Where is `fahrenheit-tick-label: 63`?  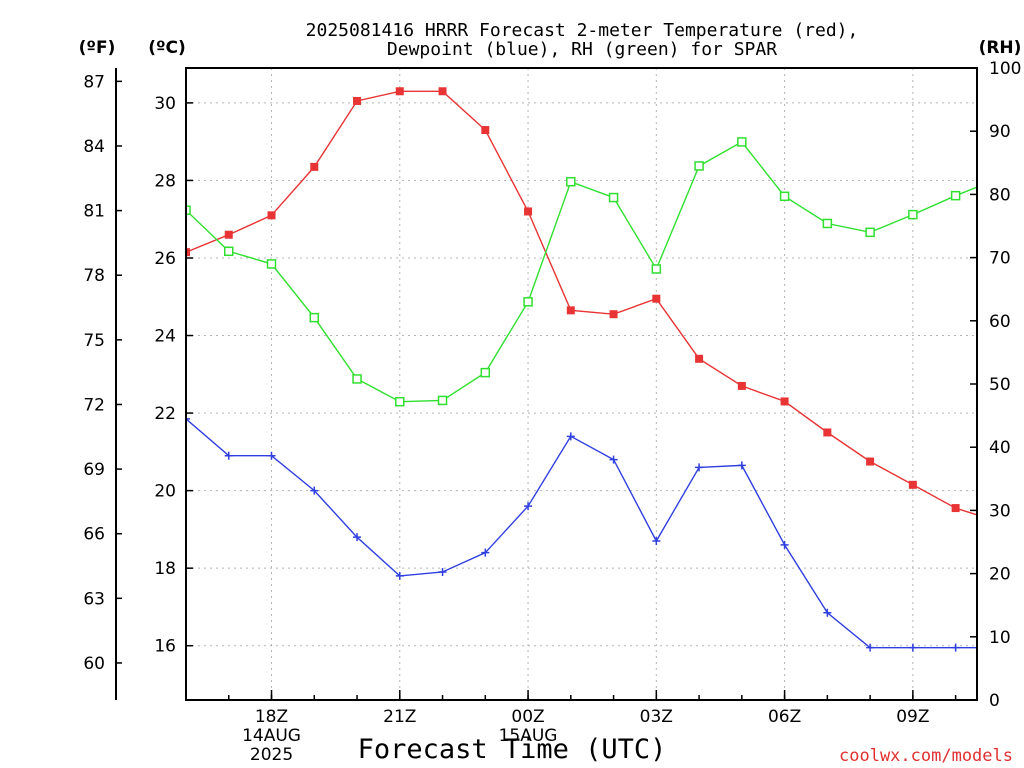 fahrenheit-tick-label: 63 is located at coordinates (94, 599).